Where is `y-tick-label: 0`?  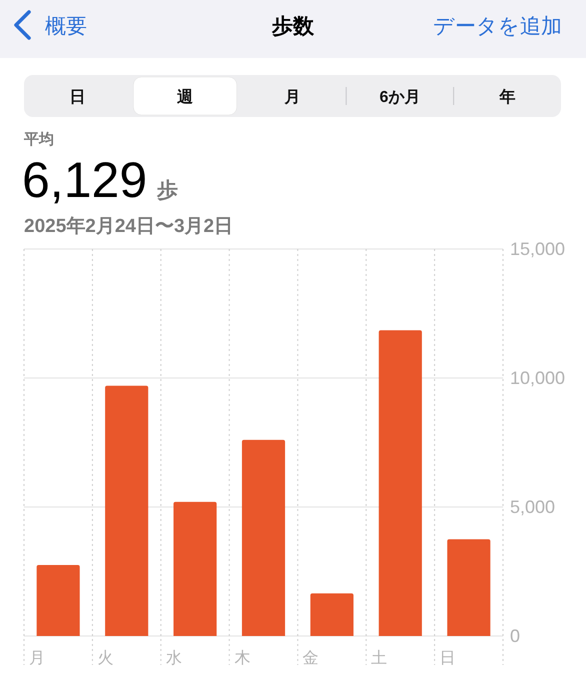 y-tick-label: 0 is located at coordinates (515, 636).